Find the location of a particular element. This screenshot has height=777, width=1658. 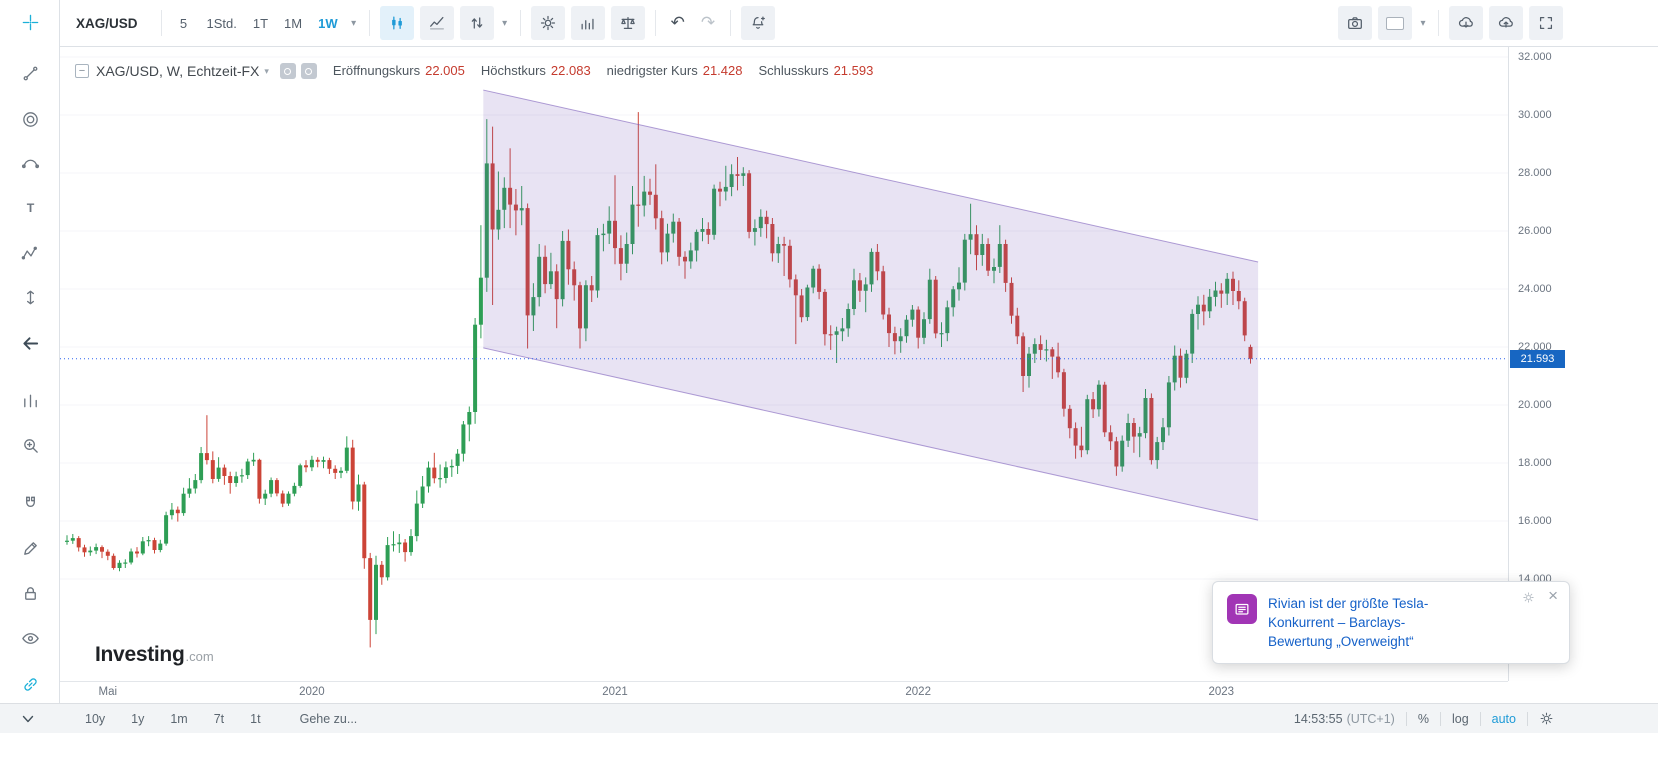

notification-close-icon: × is located at coordinates (1553, 595).